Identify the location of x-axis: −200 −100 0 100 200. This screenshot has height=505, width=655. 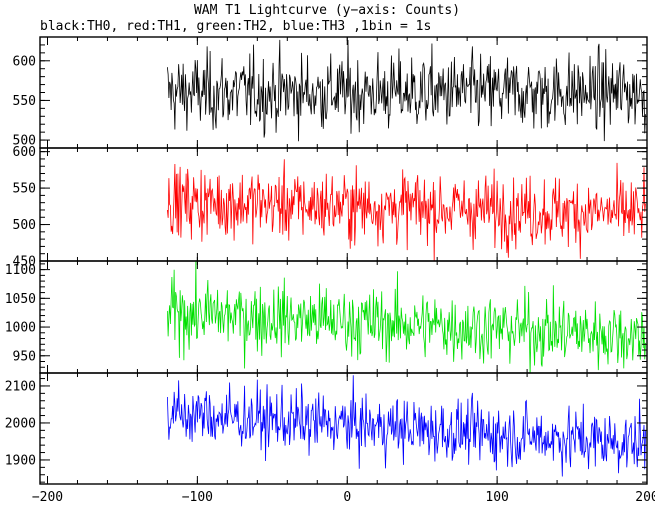
(343, 497).